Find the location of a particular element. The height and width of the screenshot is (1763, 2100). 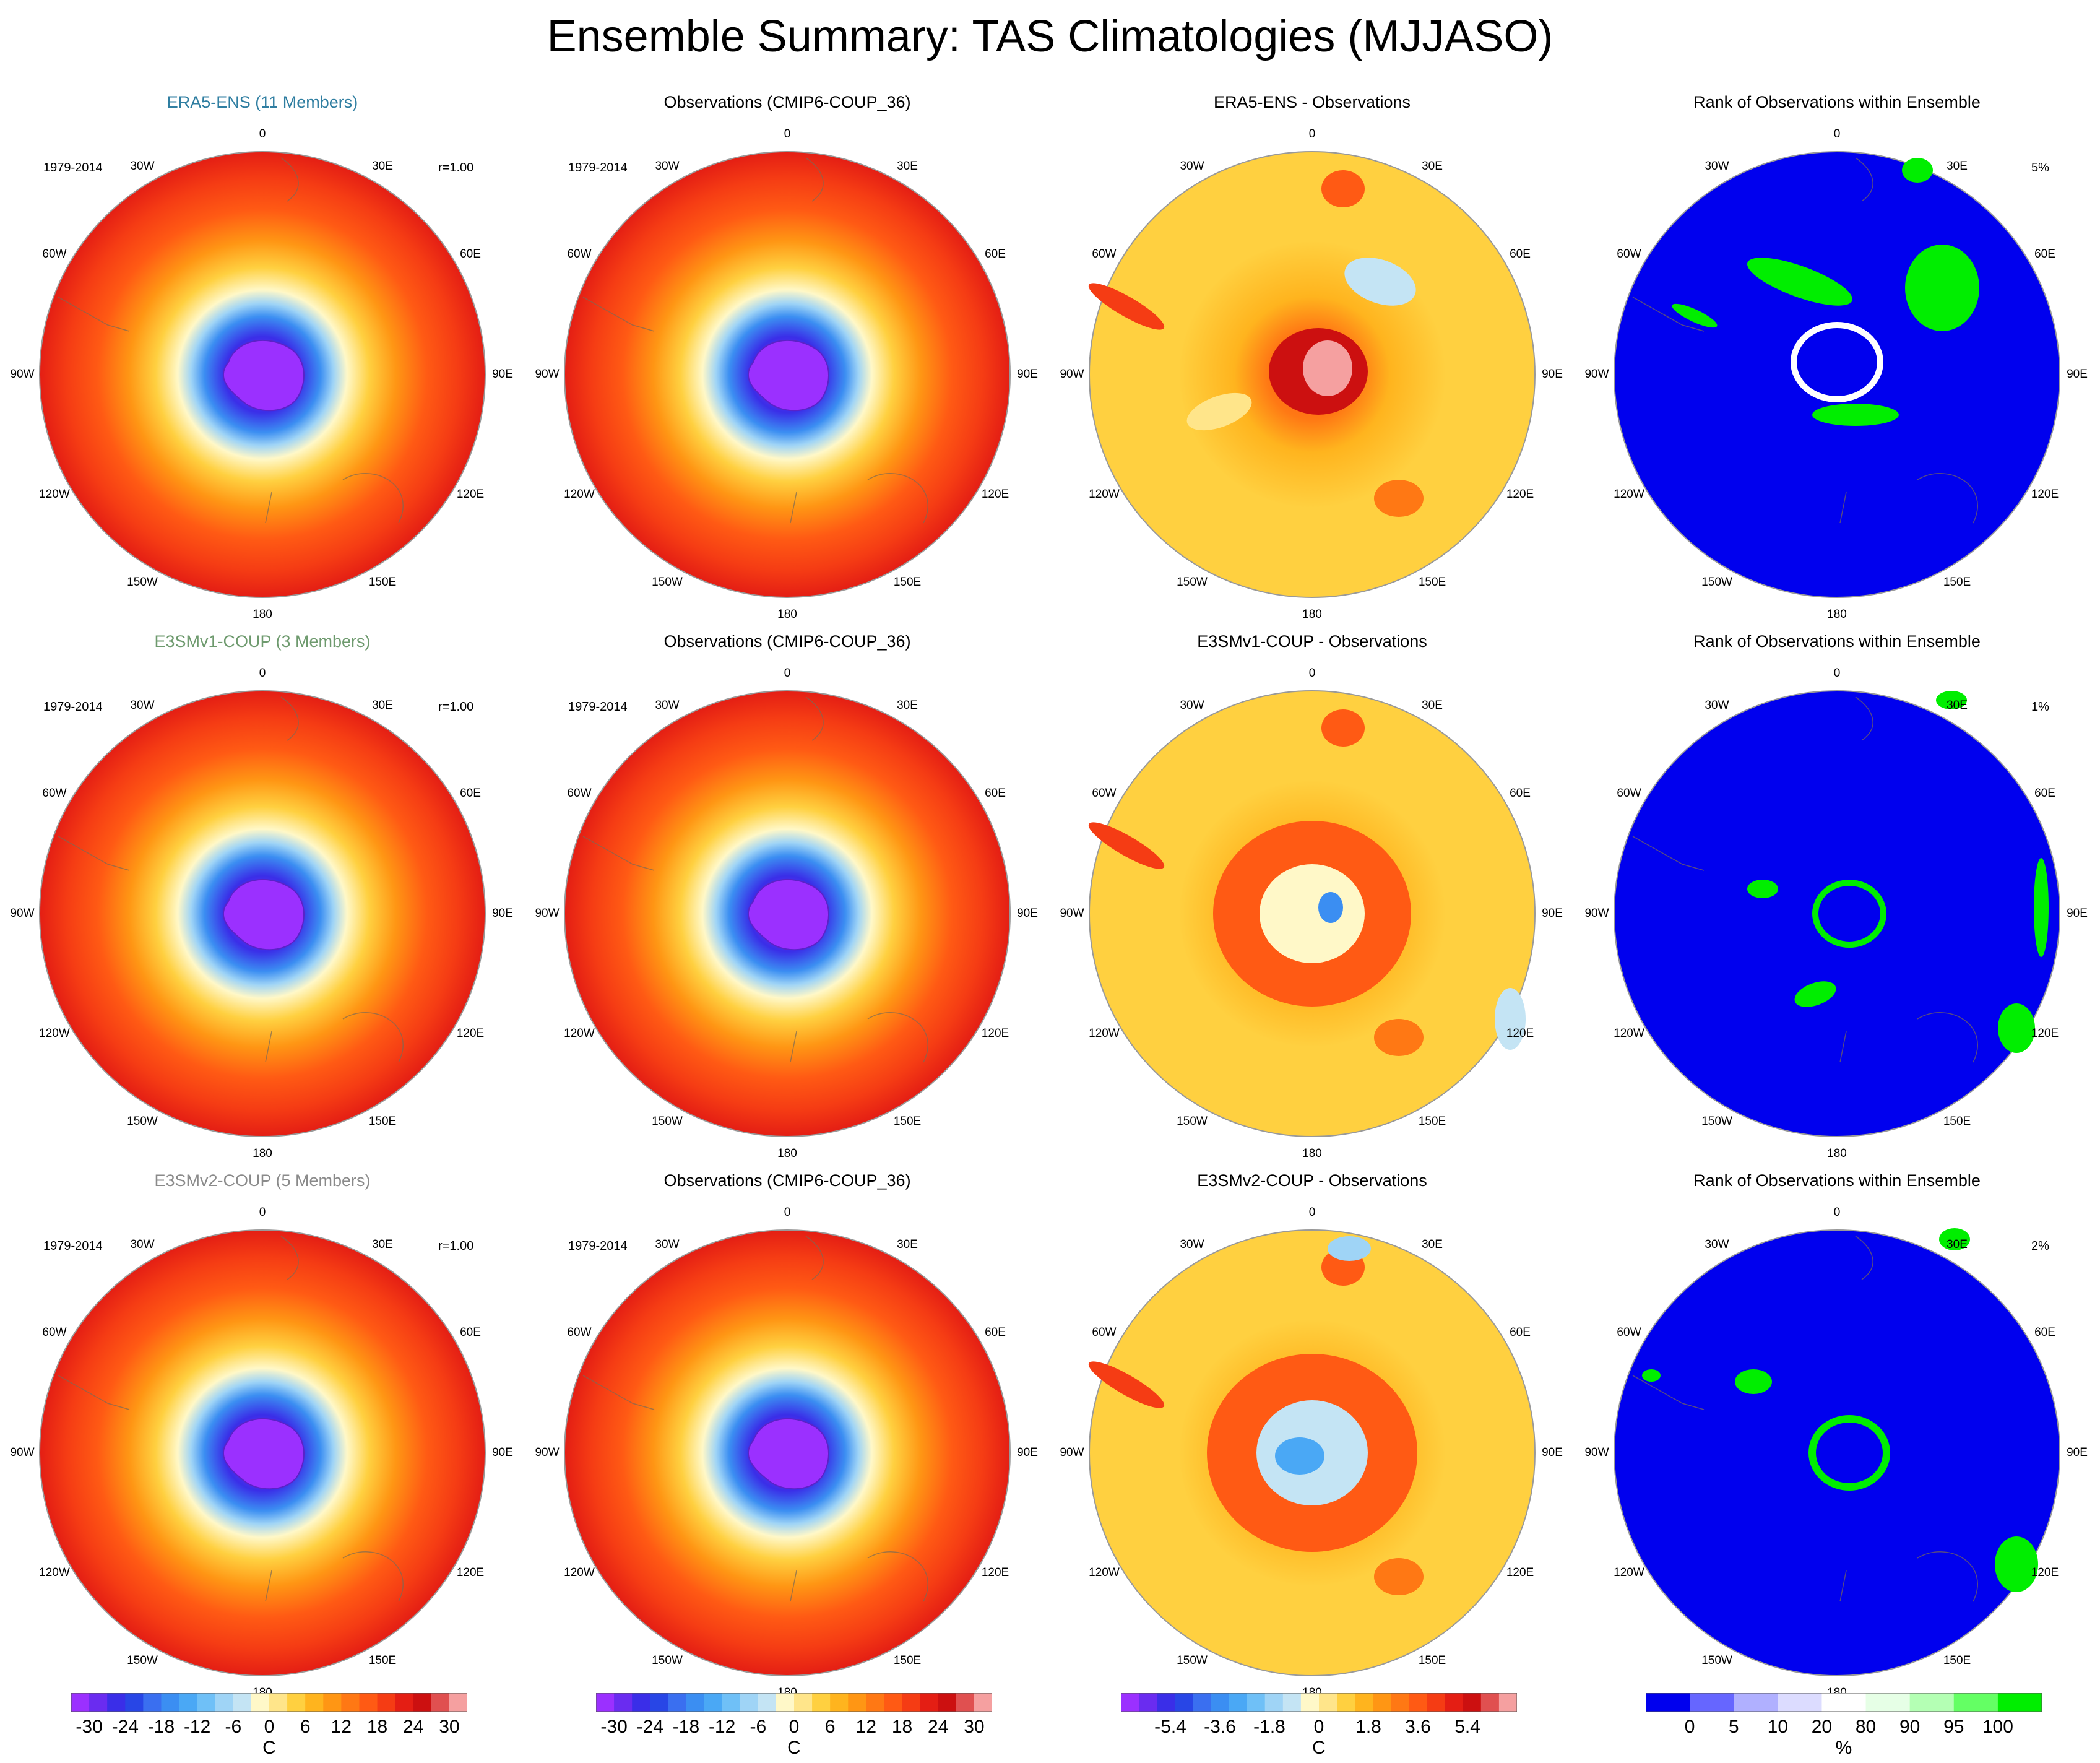

tropical-warm-band is located at coordinates (1126, 306).